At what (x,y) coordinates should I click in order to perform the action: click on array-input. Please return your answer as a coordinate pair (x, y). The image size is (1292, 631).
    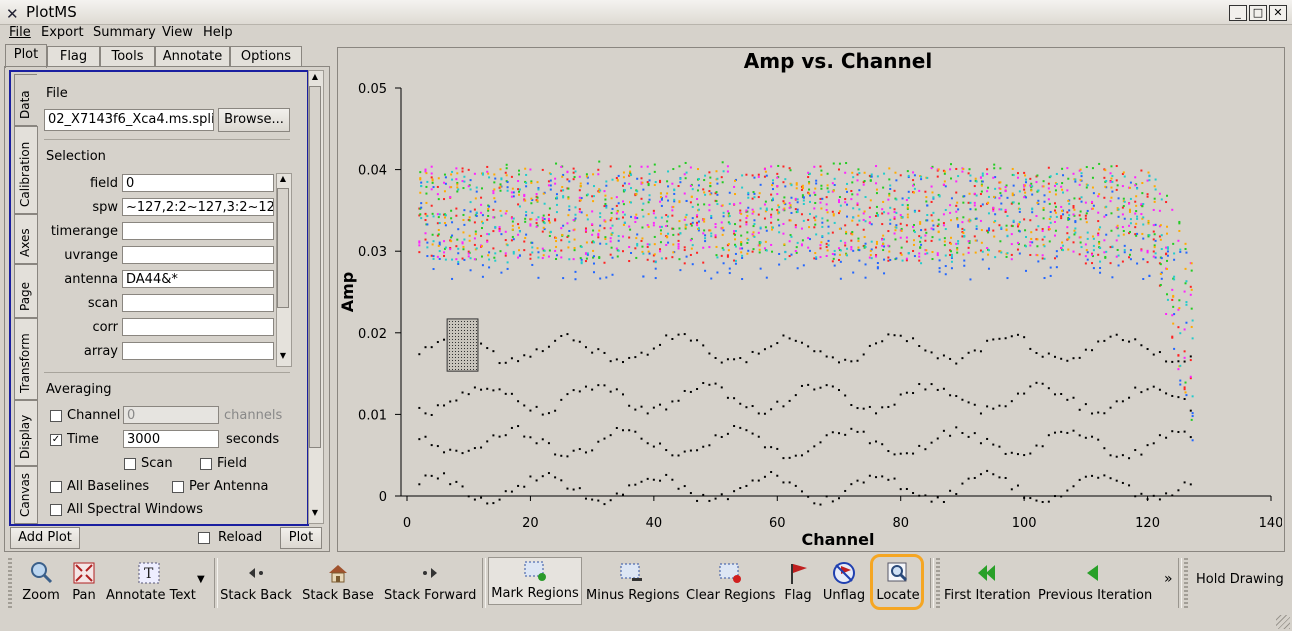
    Looking at the image, I should click on (198, 351).